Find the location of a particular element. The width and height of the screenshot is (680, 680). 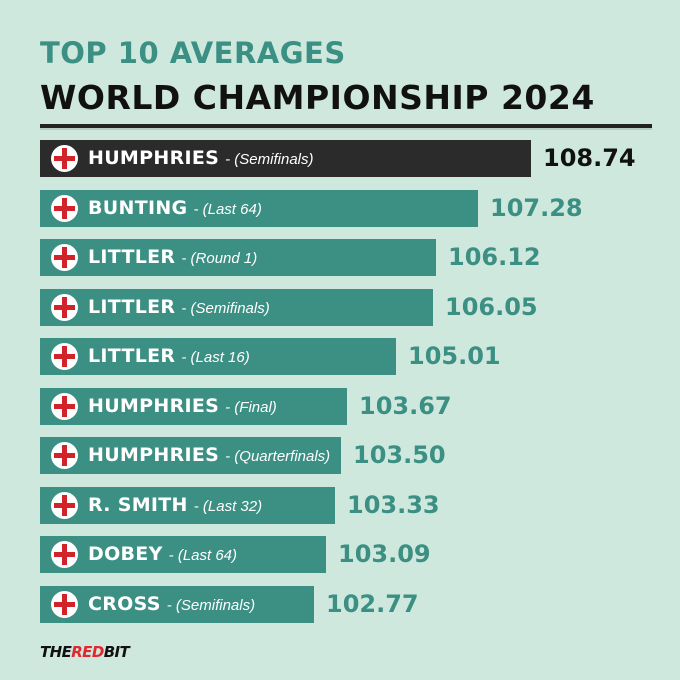

value-label: 108.74 is located at coordinates (589, 158).